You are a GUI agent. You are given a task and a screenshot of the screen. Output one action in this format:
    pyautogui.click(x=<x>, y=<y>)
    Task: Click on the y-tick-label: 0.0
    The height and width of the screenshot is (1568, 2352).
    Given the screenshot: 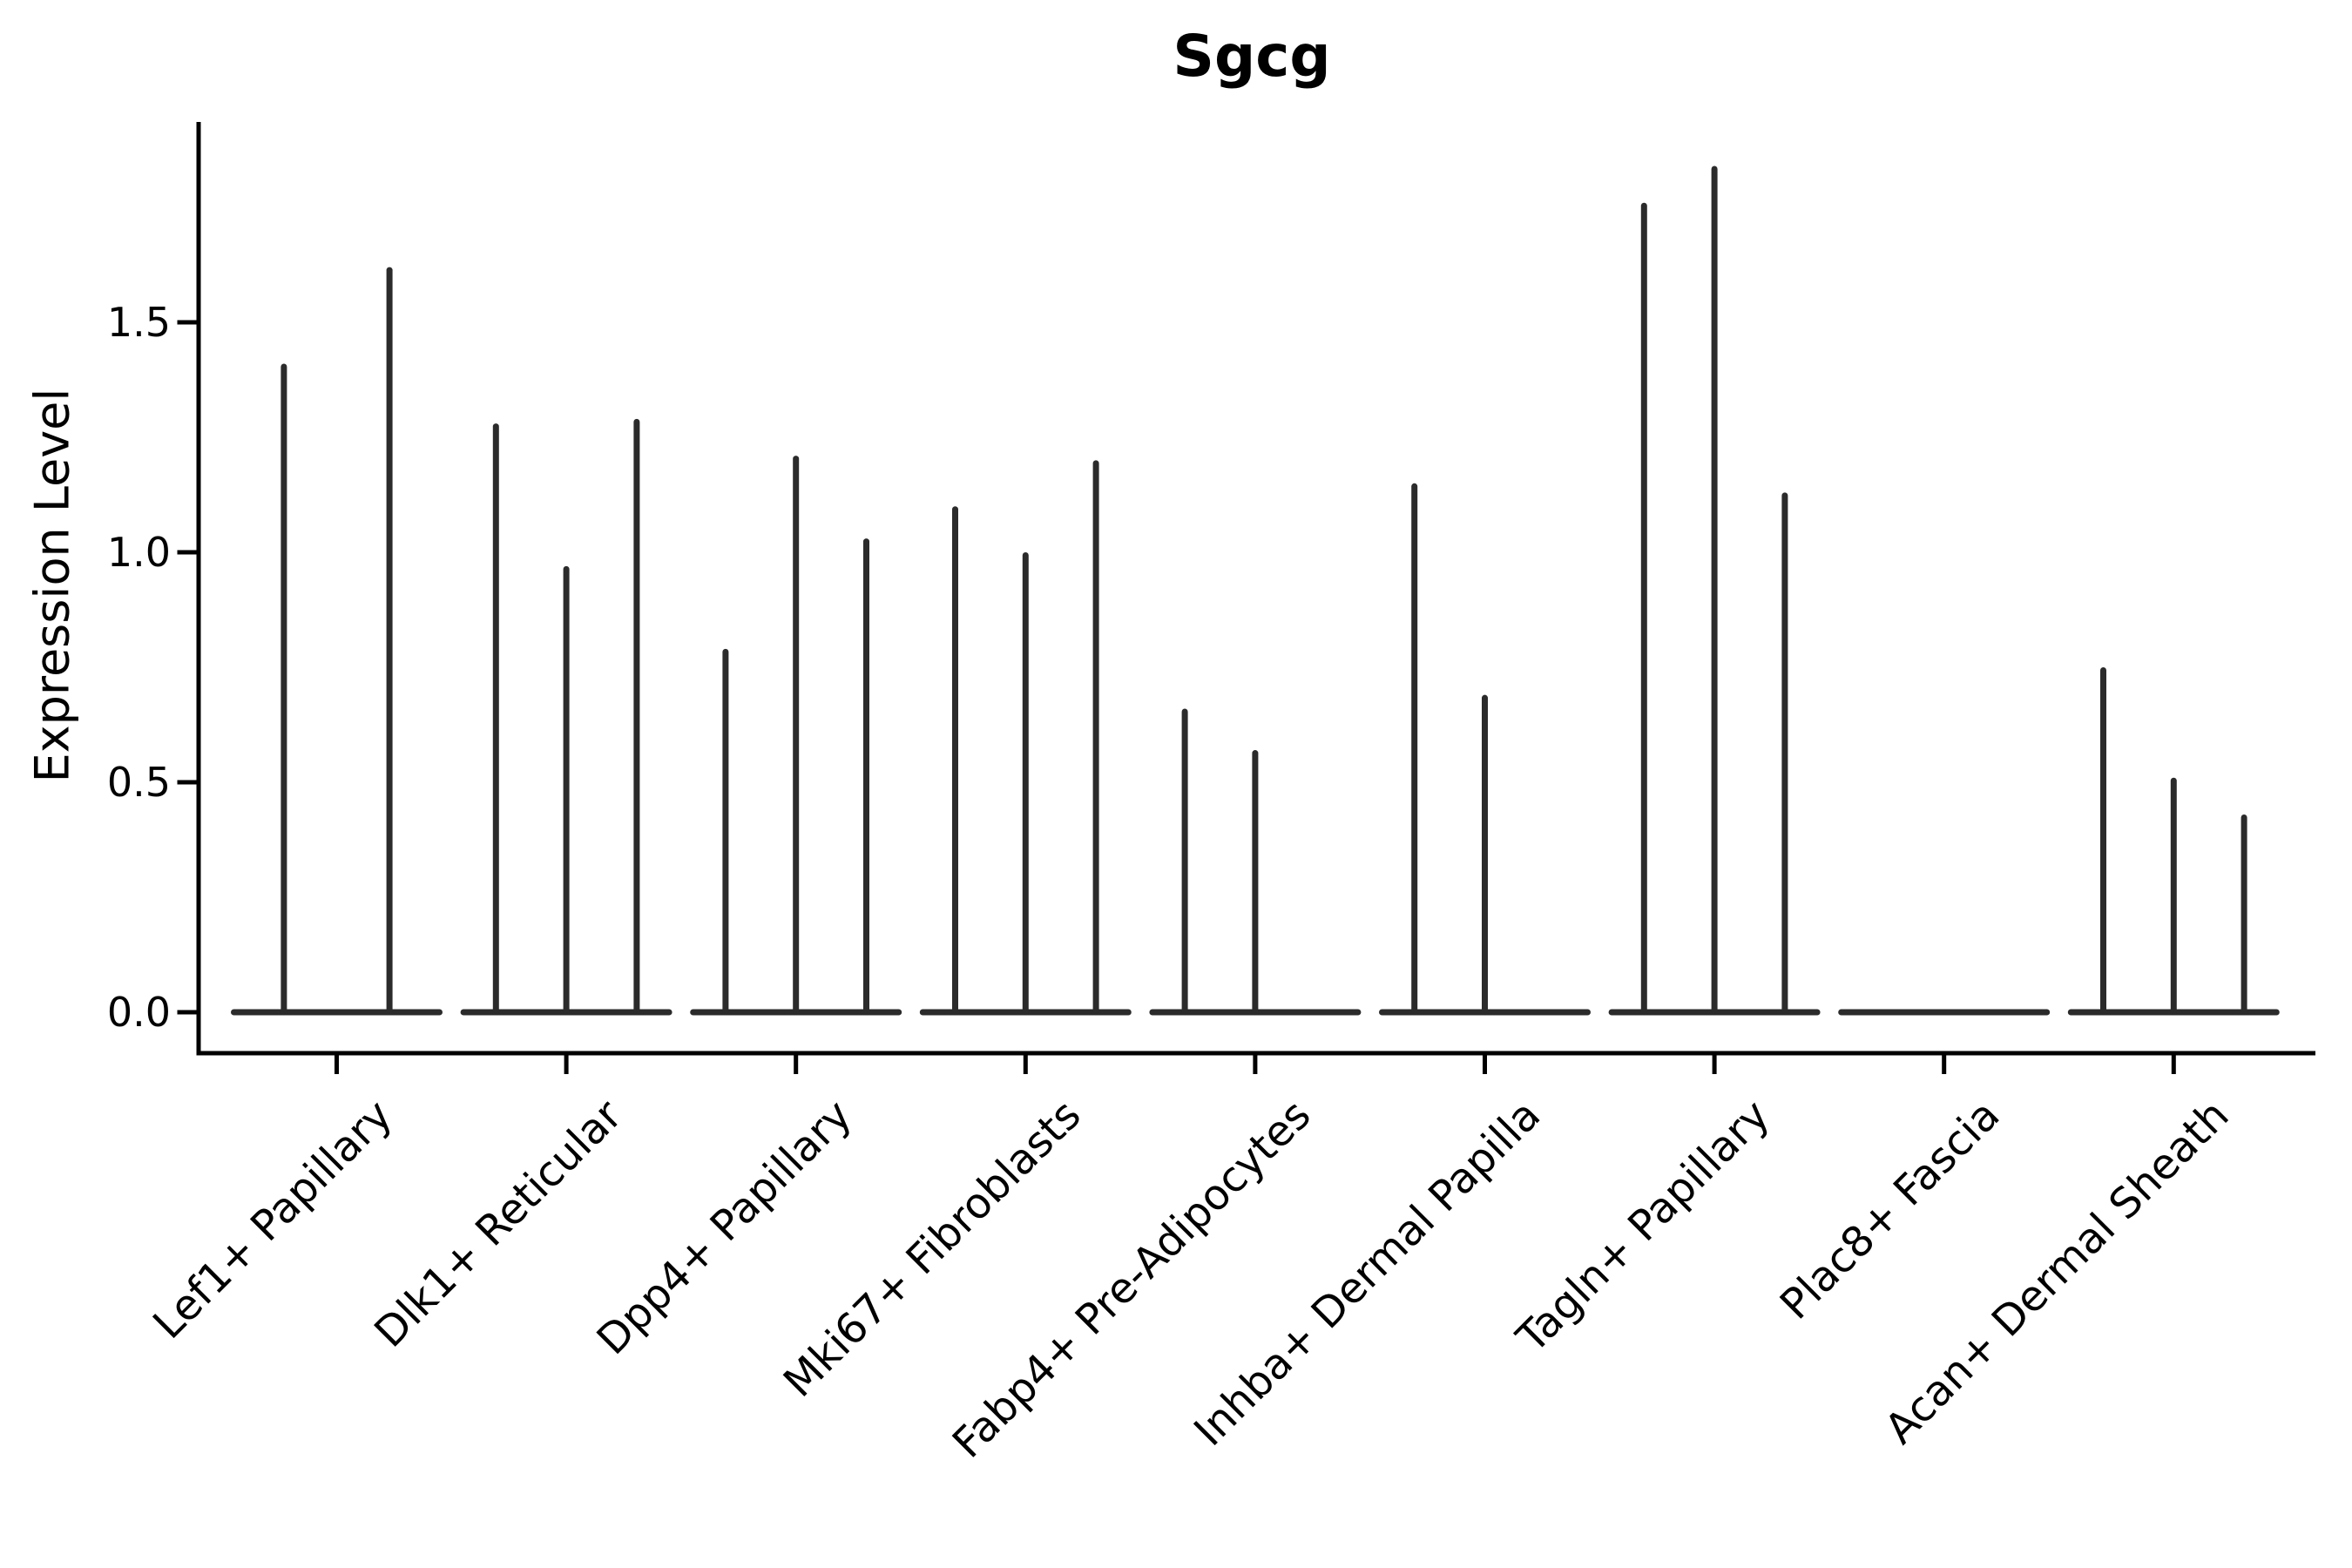 What is the action you would take?
    pyautogui.click(x=138, y=1013)
    